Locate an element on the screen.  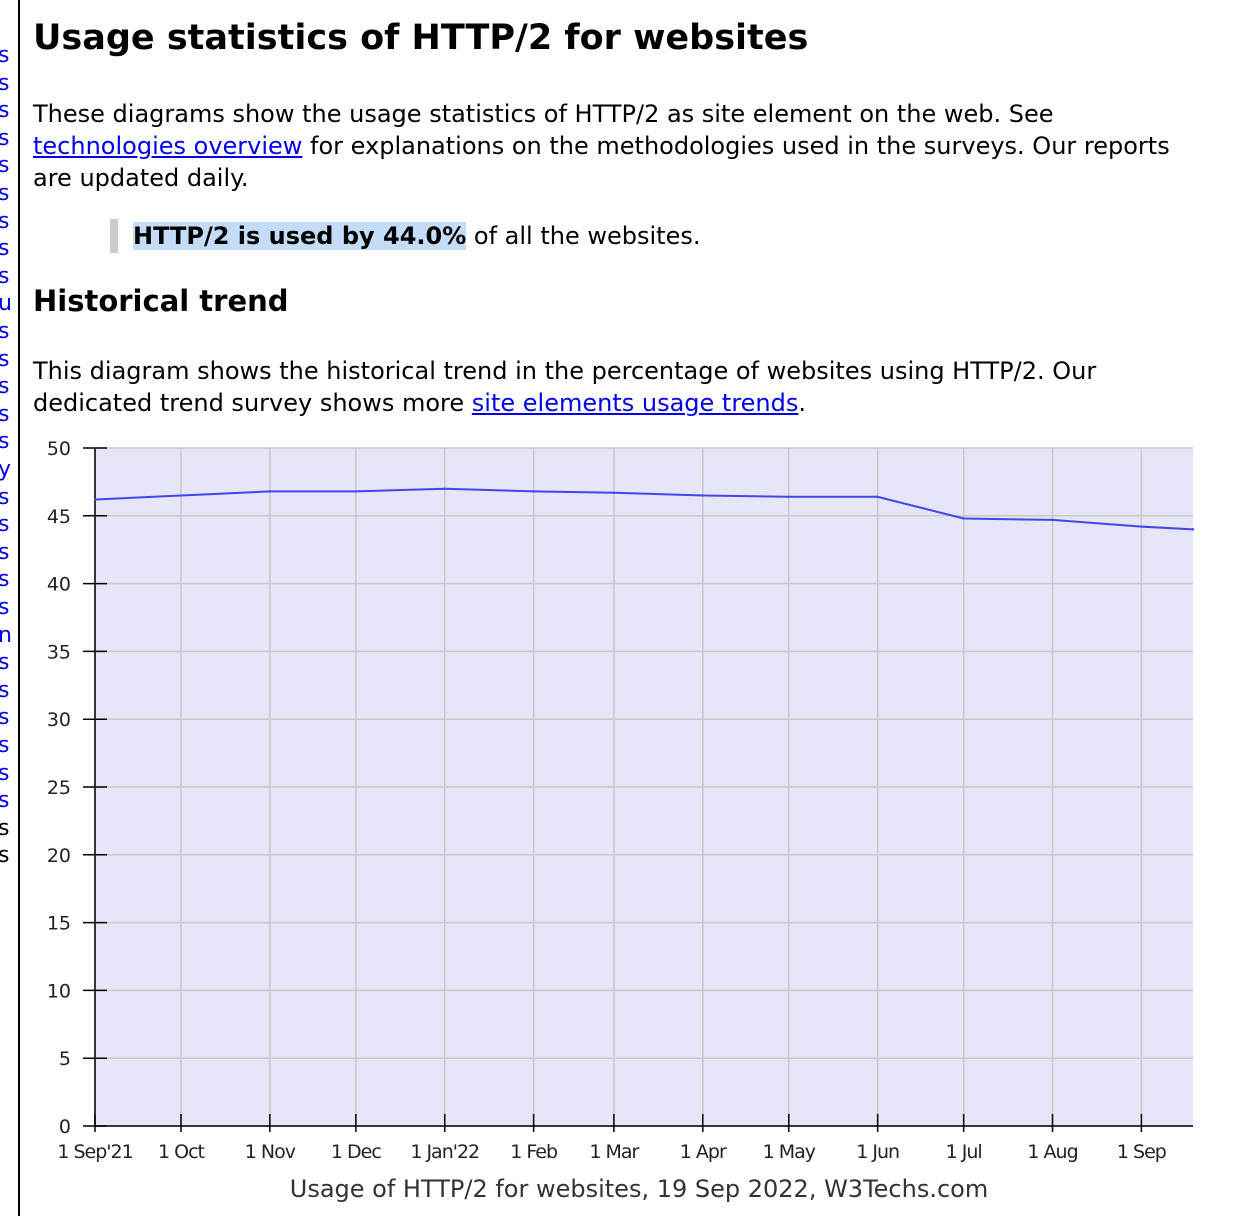
x-tick-label: 1 Jun is located at coordinates (877, 1152).